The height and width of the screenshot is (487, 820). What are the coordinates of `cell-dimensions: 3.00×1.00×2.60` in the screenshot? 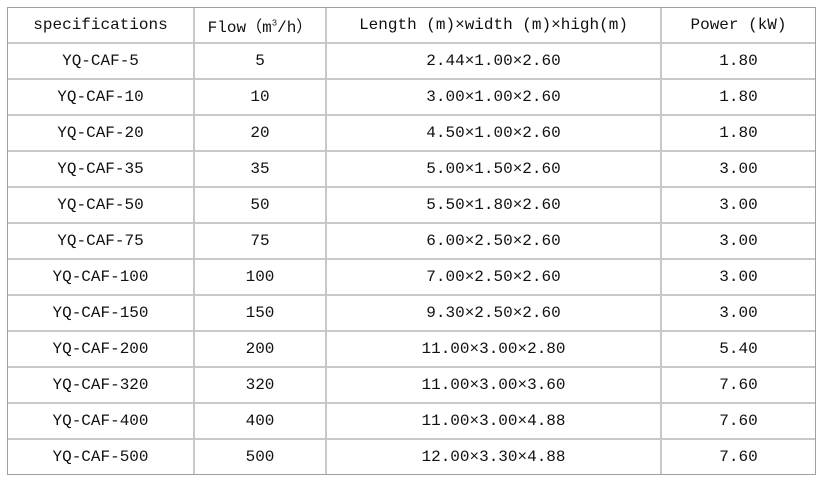 It's located at (494, 98).